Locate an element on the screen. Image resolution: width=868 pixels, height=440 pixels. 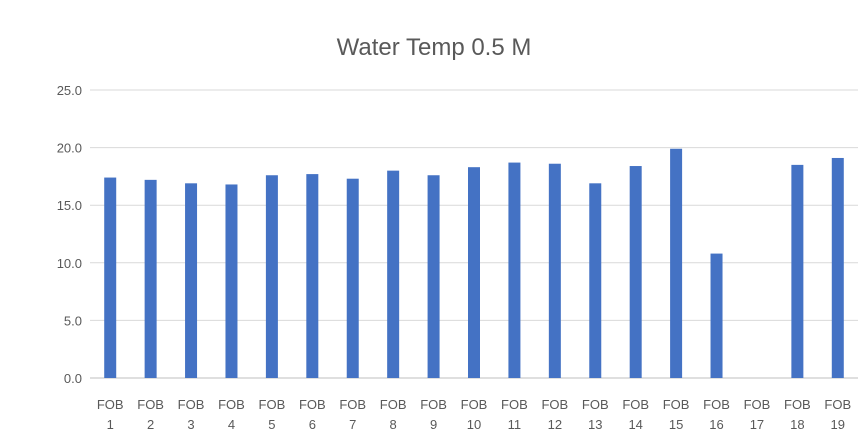
y-tick-label: 10.0 is located at coordinates (69, 263).